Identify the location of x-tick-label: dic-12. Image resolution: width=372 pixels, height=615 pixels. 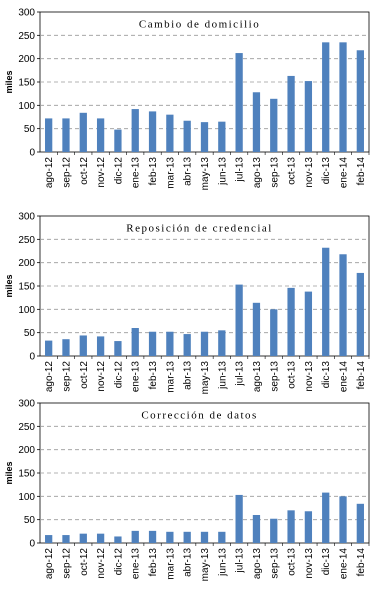
(118, 375).